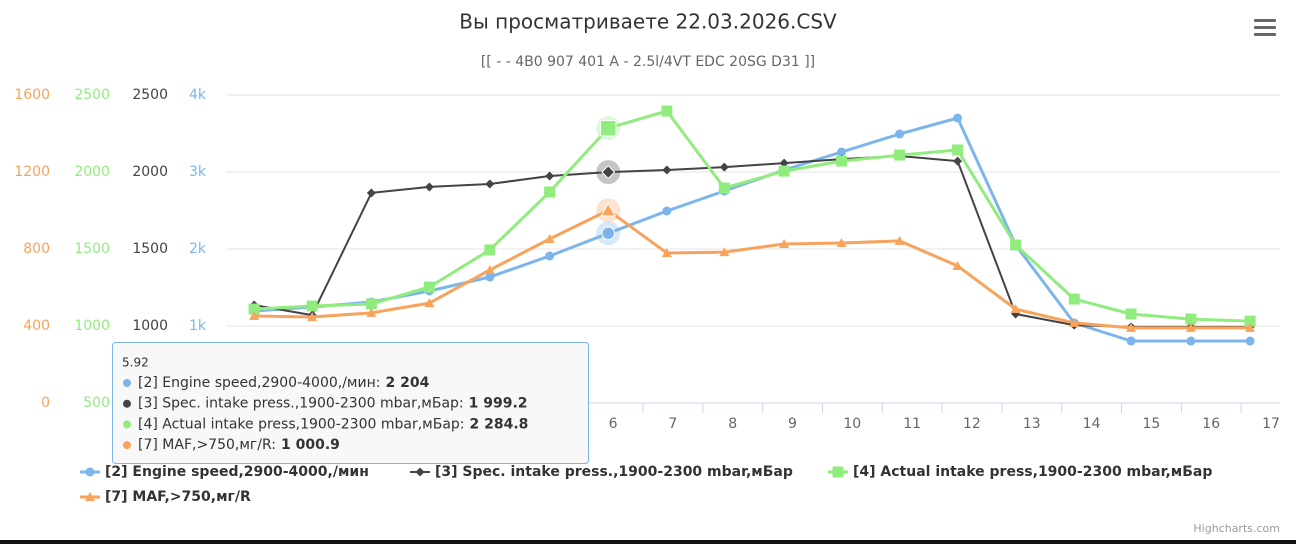 Image resolution: width=1296 pixels, height=544 pixels. Describe the element at coordinates (239, 445) in the screenshot. I see `tooltip-line: [7] MAF,>750,мг/R: 1 000.9` at that location.